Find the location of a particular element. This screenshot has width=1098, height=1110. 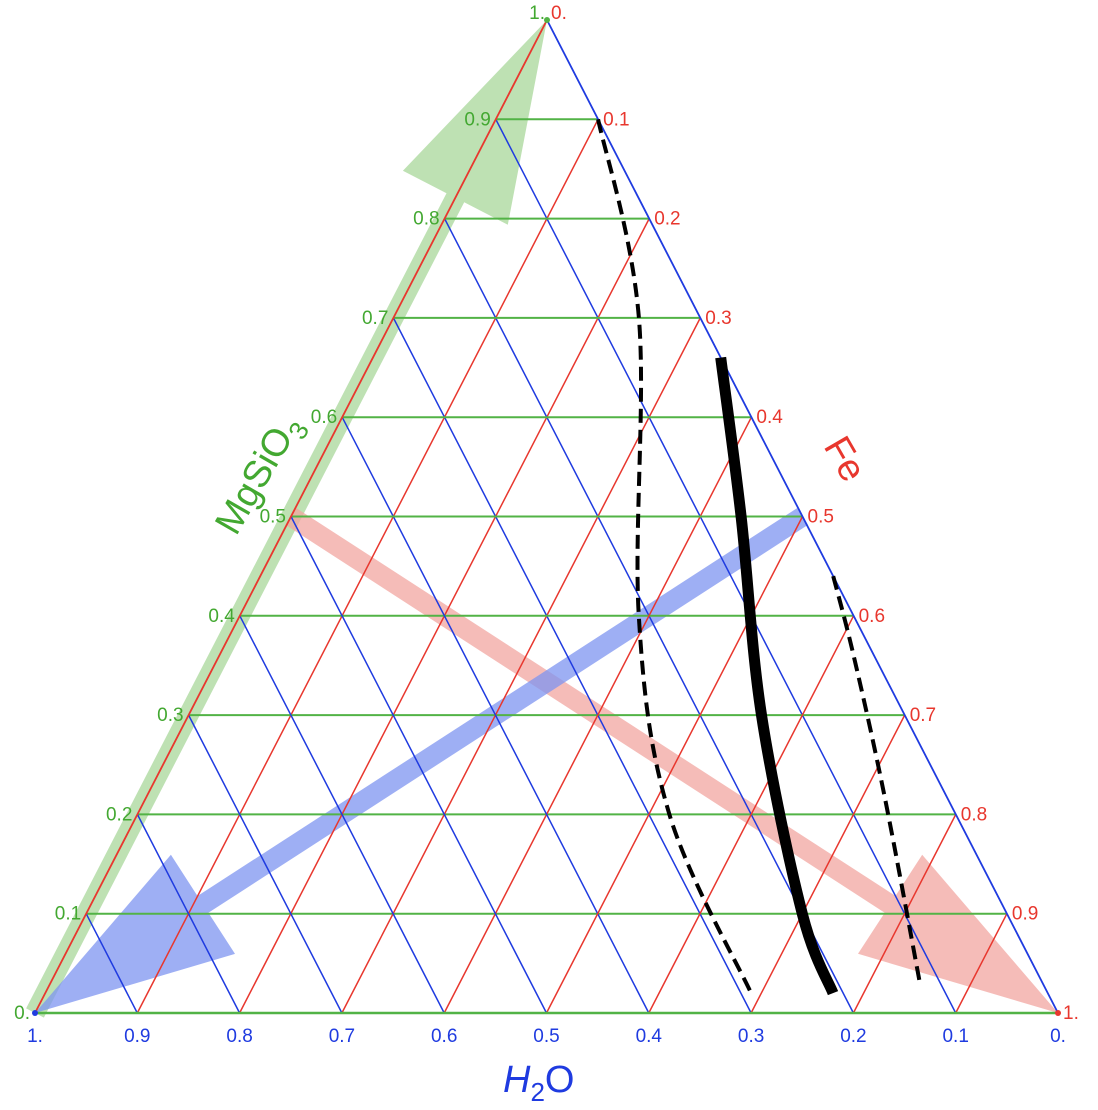

solid-boundary-curve is located at coordinates (777, 676).